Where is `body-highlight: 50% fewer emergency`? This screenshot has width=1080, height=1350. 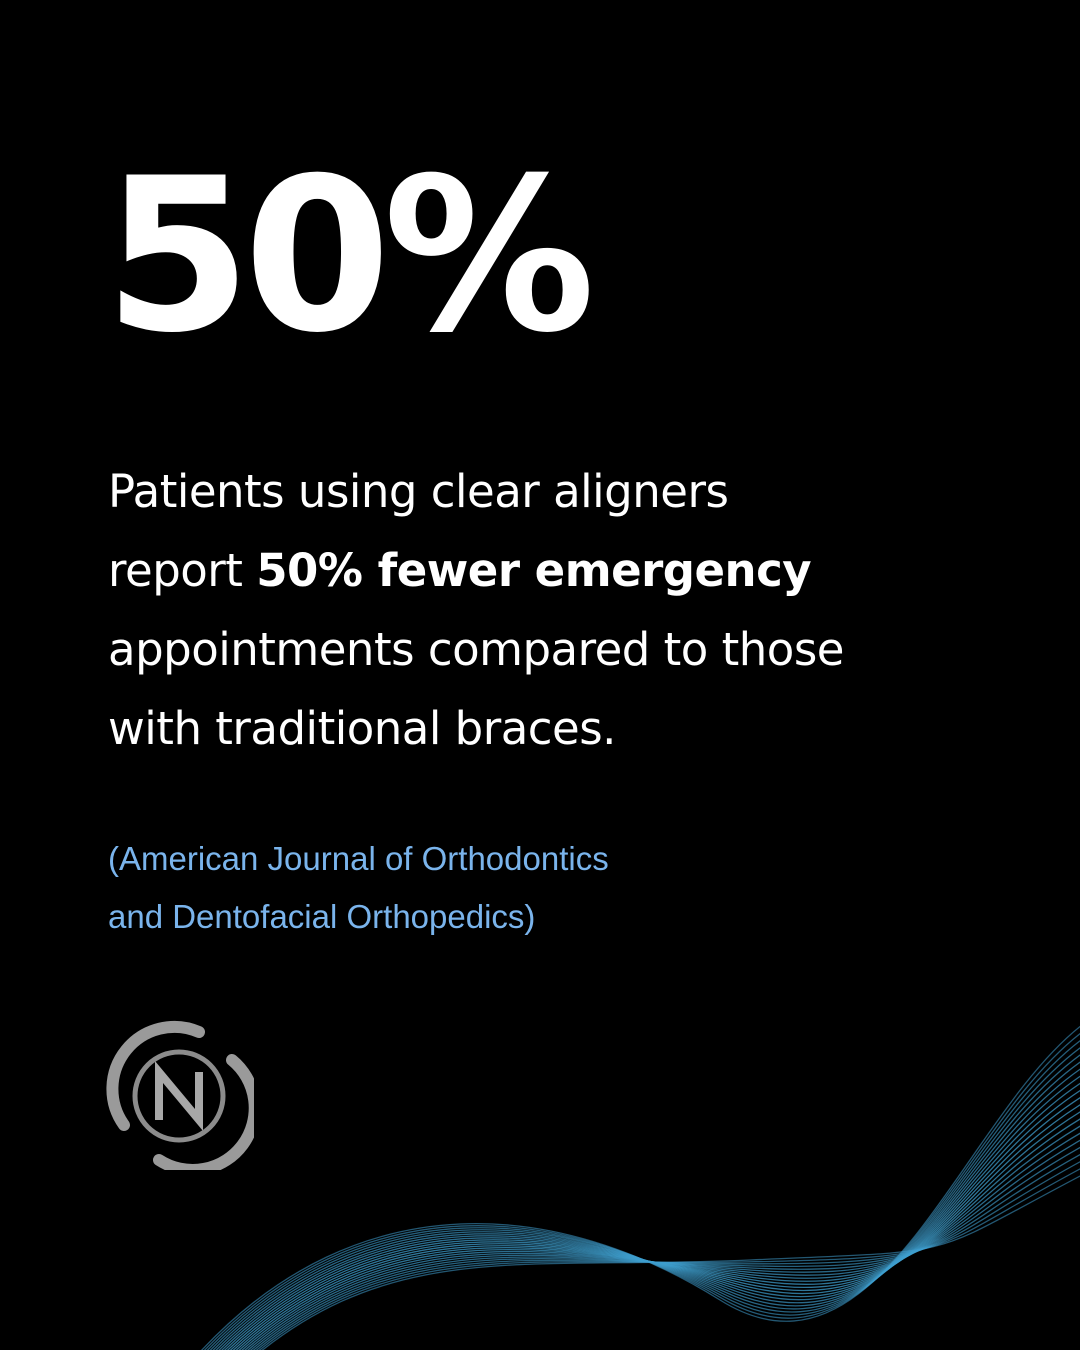
body-highlight: 50% fewer emergency is located at coordinates (534, 570).